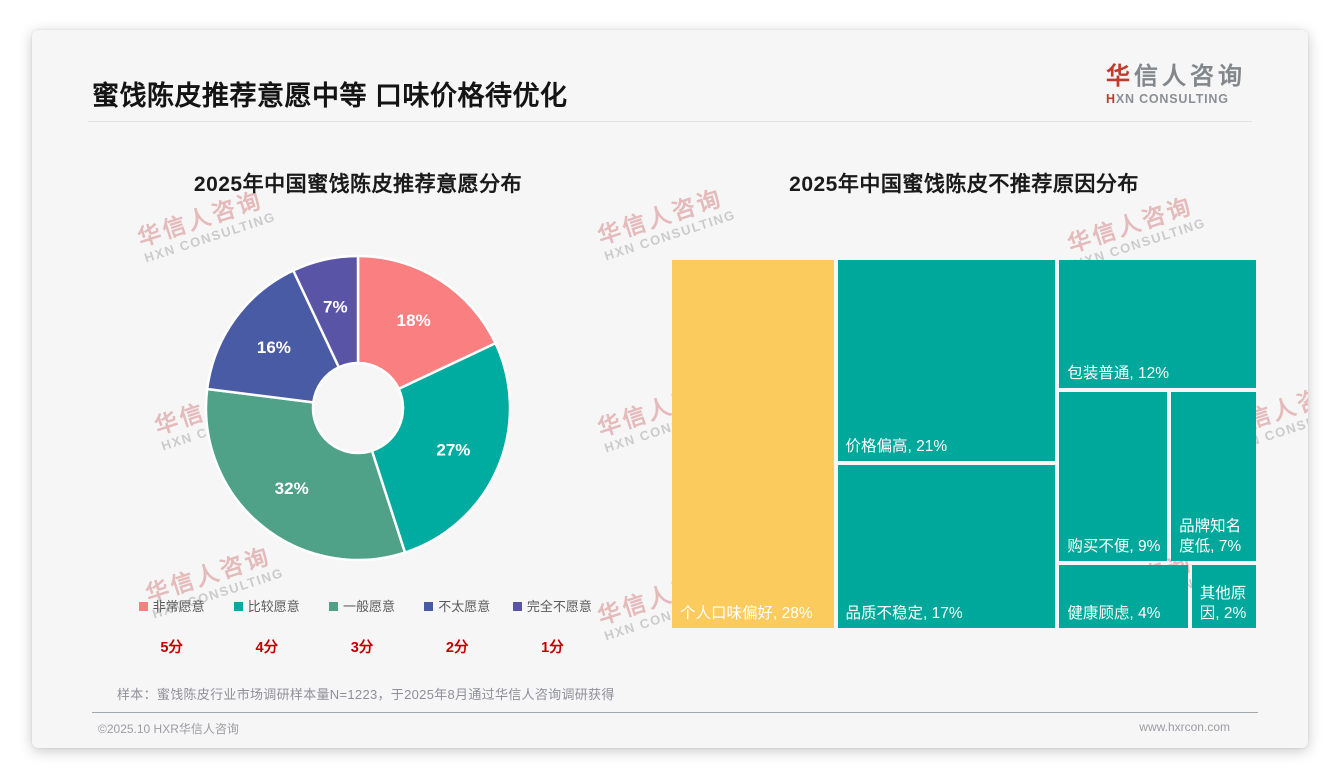  I want to click on company-logo: 华信人咨询 HXN CONSULTING, so click(1176, 81).